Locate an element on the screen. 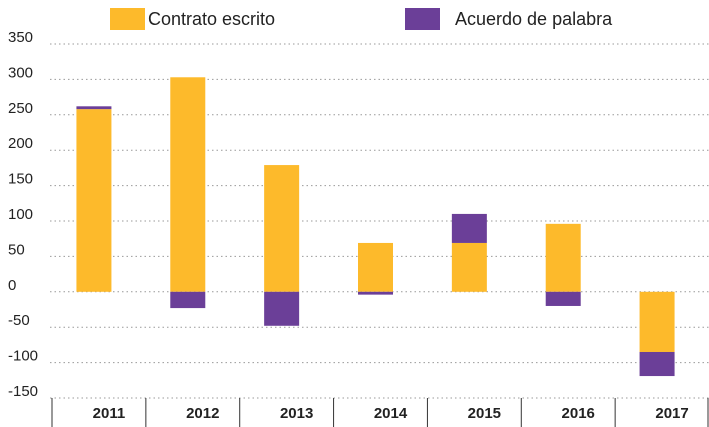 The height and width of the screenshot is (427, 709). y-tick-label: 200 is located at coordinates (20, 143).